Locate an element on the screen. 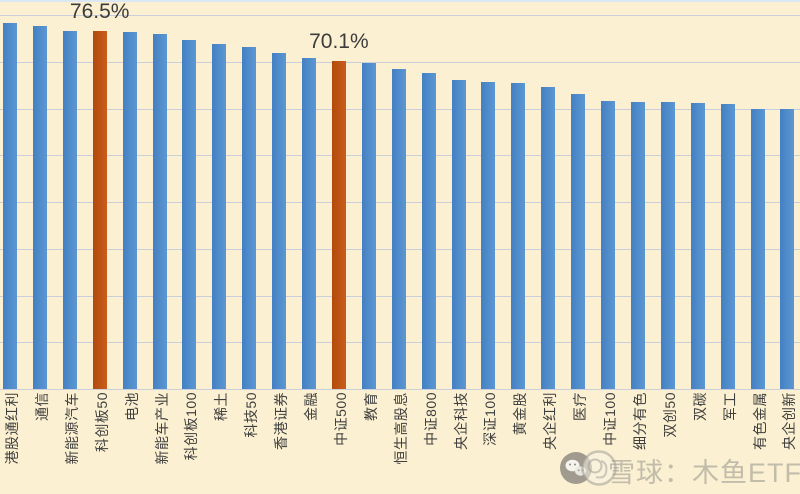 The image size is (800, 494). category-label: 双碳 is located at coordinates (699, 406).